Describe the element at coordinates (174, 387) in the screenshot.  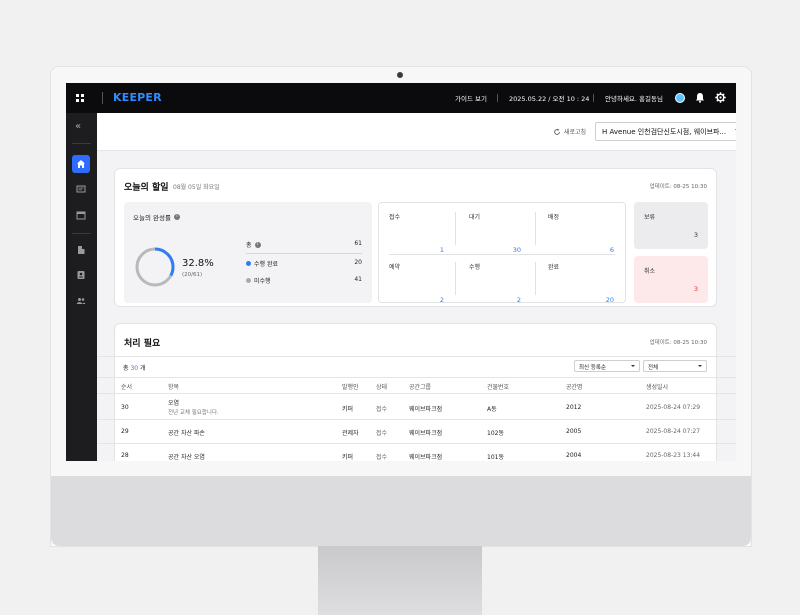
I see `col-header-item: 항목` at that location.